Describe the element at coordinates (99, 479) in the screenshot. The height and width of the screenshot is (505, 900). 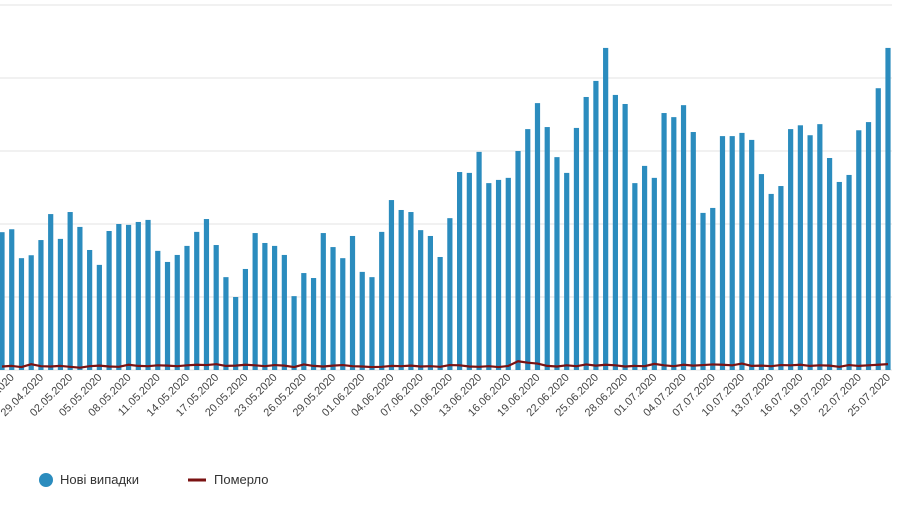
I see `legend-label: Нові випадки` at that location.